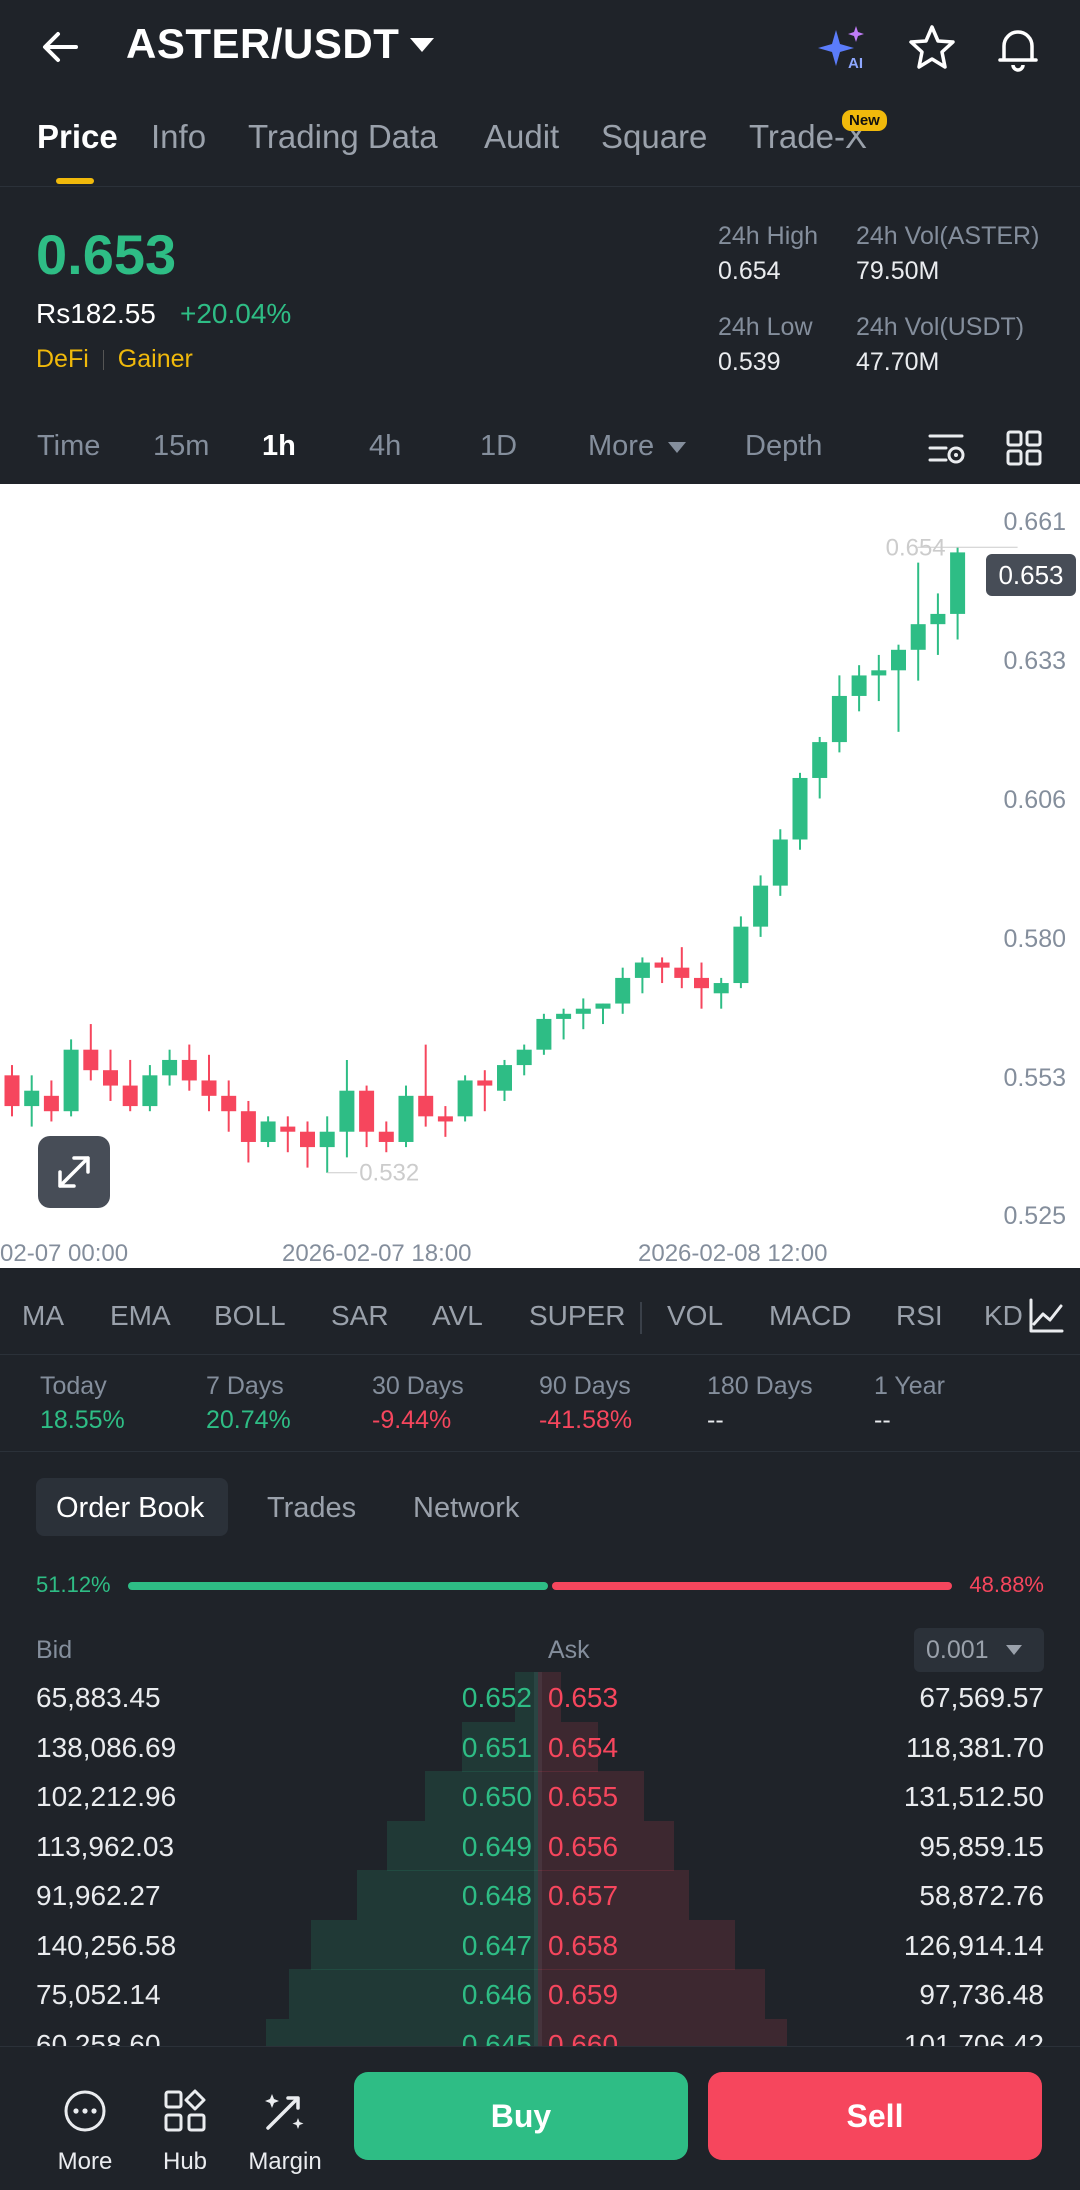 The image size is (1080, 2190). I want to click on order-book-row: 75,052.14 0.646 0.659 97,736.48, so click(540, 1994).